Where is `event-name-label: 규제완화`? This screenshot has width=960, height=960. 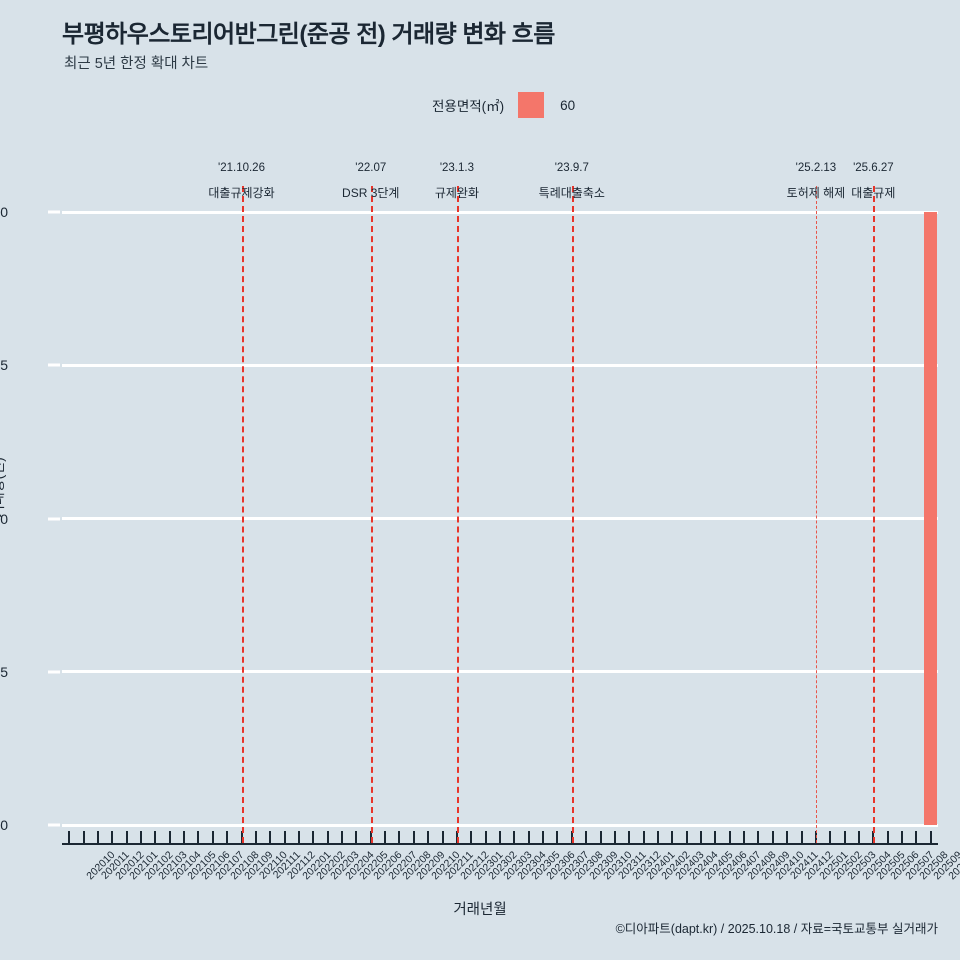 event-name-label: 규제완화 is located at coordinates (456, 193).